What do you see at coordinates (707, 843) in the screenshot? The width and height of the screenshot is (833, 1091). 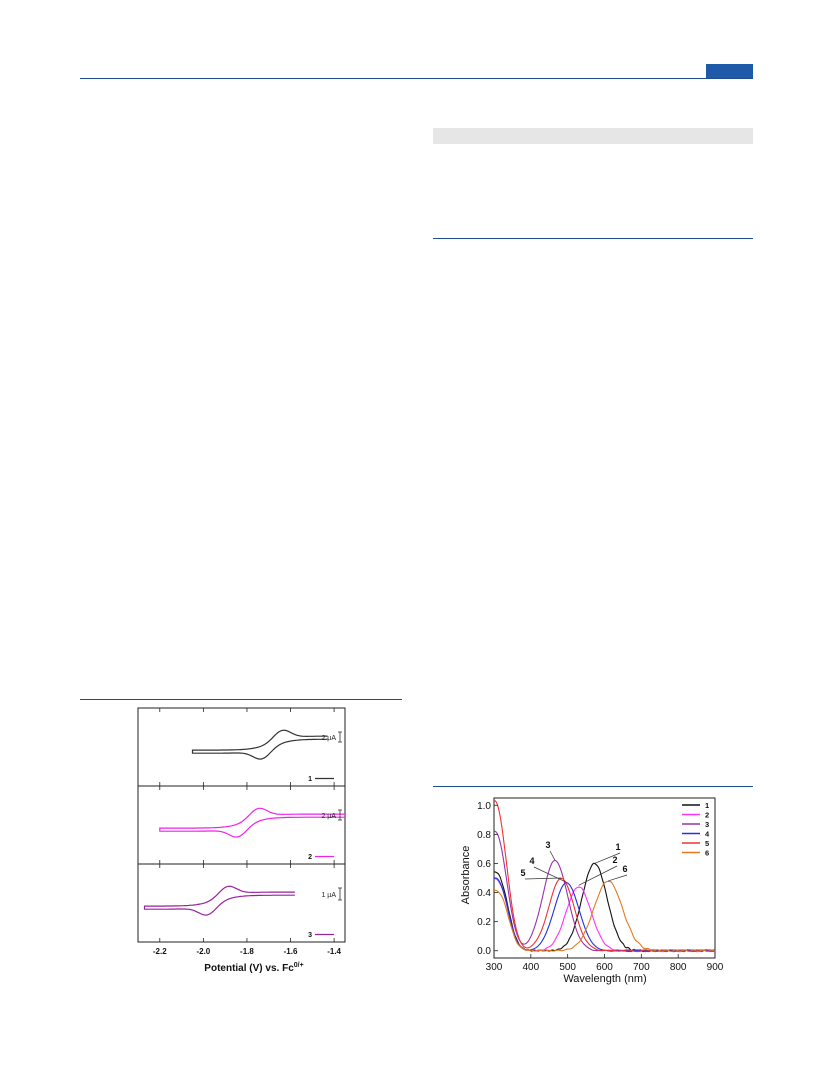 I see `uvvis-legend-label-5: 5` at bounding box center [707, 843].